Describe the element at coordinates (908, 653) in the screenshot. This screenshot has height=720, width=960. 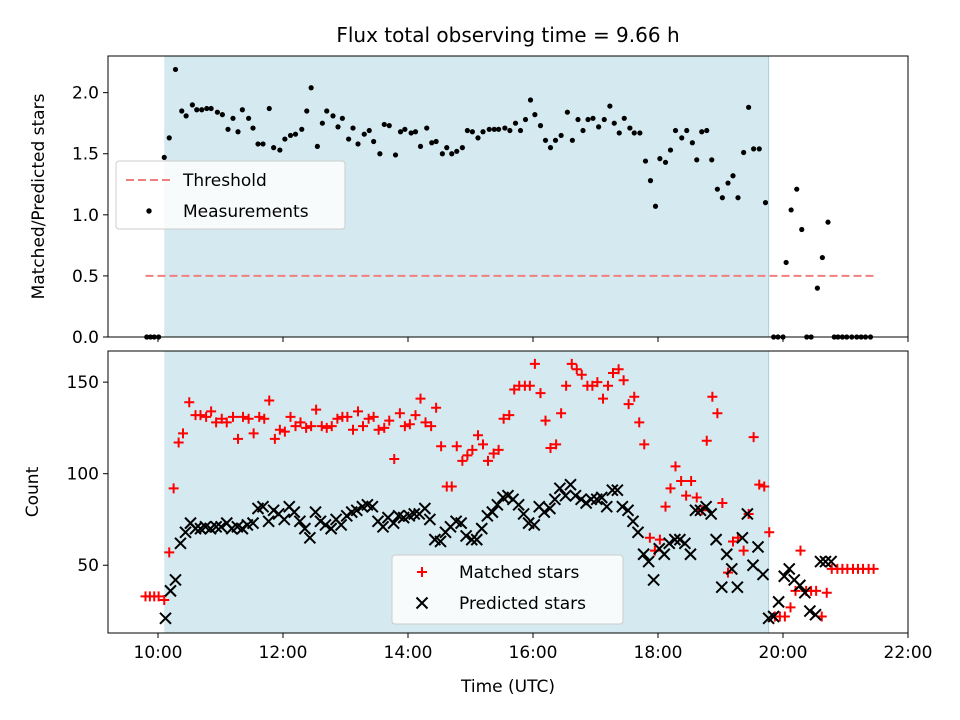
I see `x-tick-label: 22:00` at that location.